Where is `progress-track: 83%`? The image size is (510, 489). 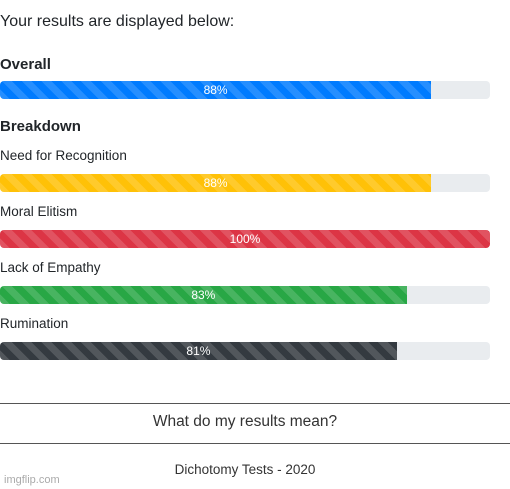
progress-track: 83% is located at coordinates (245, 295).